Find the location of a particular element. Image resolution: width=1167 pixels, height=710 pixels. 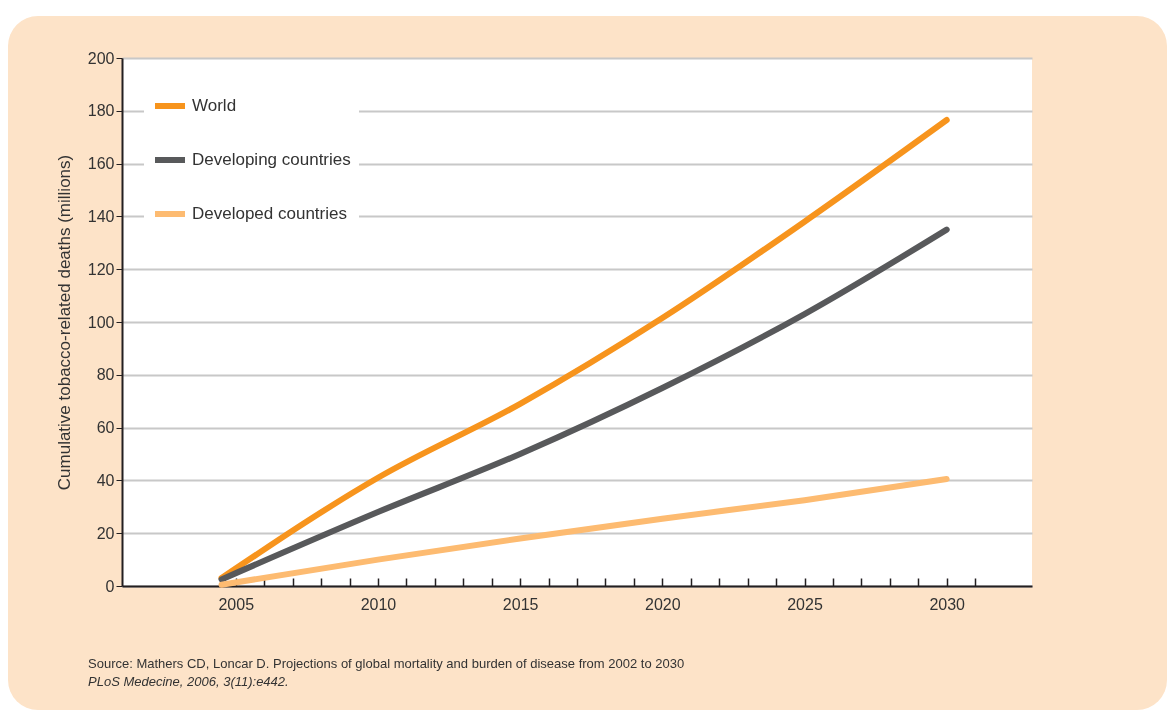

x-tick-label: 2025 is located at coordinates (805, 604).